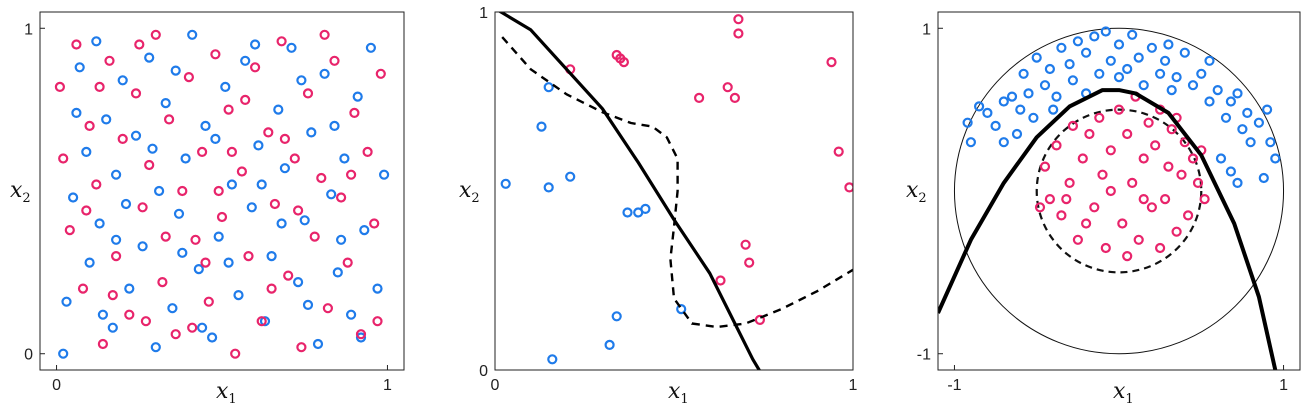  What do you see at coordinates (926, 29) in the screenshot?
I see `y-tick-label: 1` at bounding box center [926, 29].